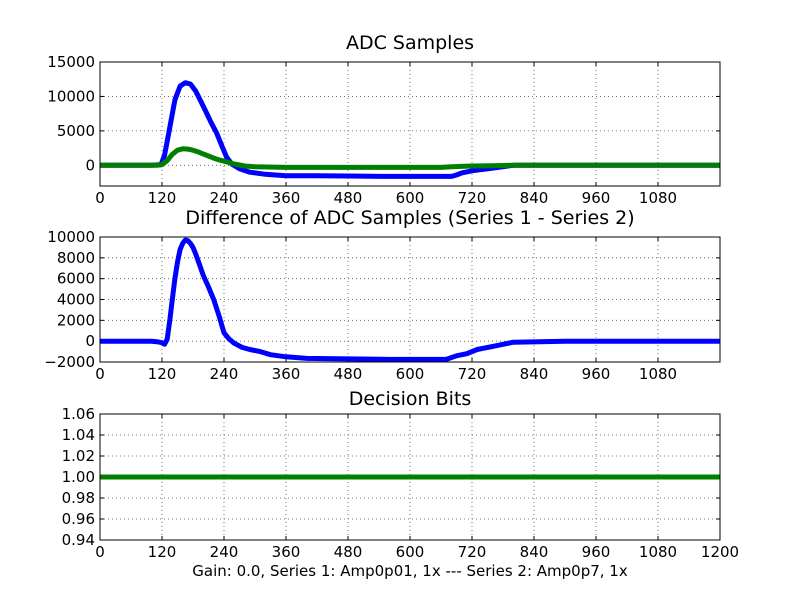  What do you see at coordinates (69, 362) in the screenshot?
I see `y-tick-label: −2000` at bounding box center [69, 362].